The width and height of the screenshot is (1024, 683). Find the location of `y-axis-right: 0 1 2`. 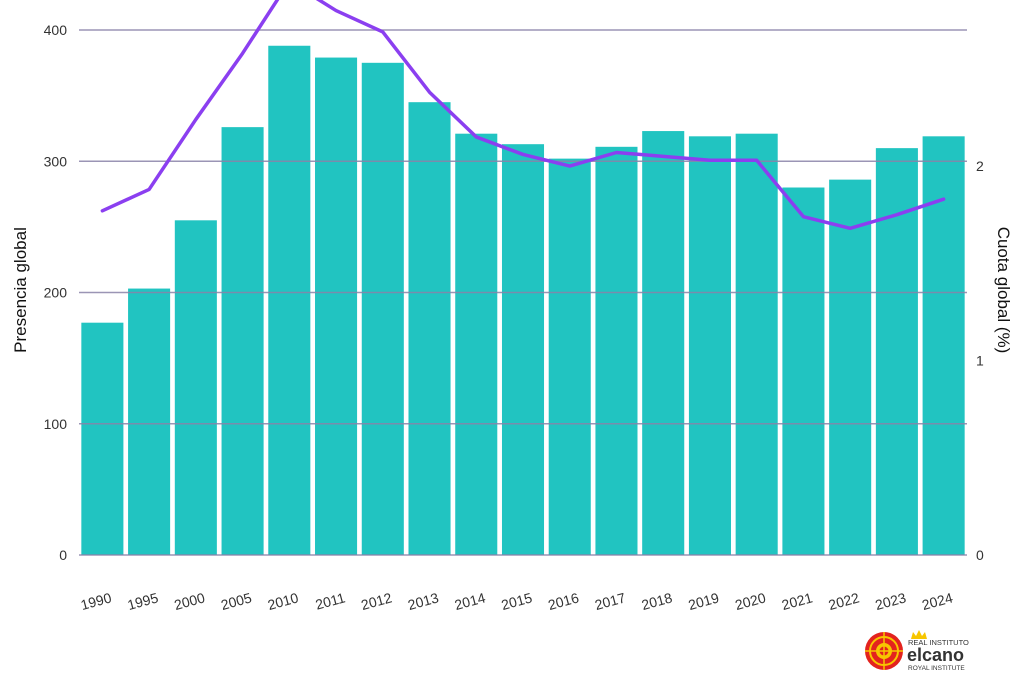

y-axis-right: 0 1 2 is located at coordinates (980, 360).